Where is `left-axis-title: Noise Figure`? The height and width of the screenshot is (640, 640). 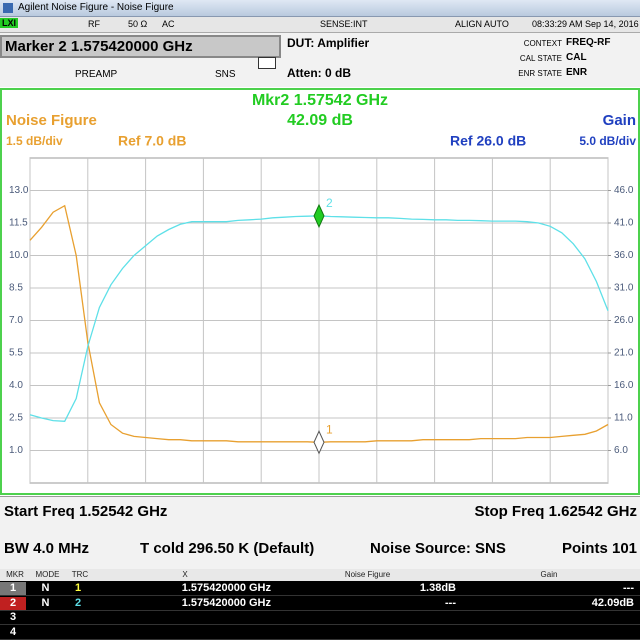 left-axis-title: Noise Figure is located at coordinates (51, 120).